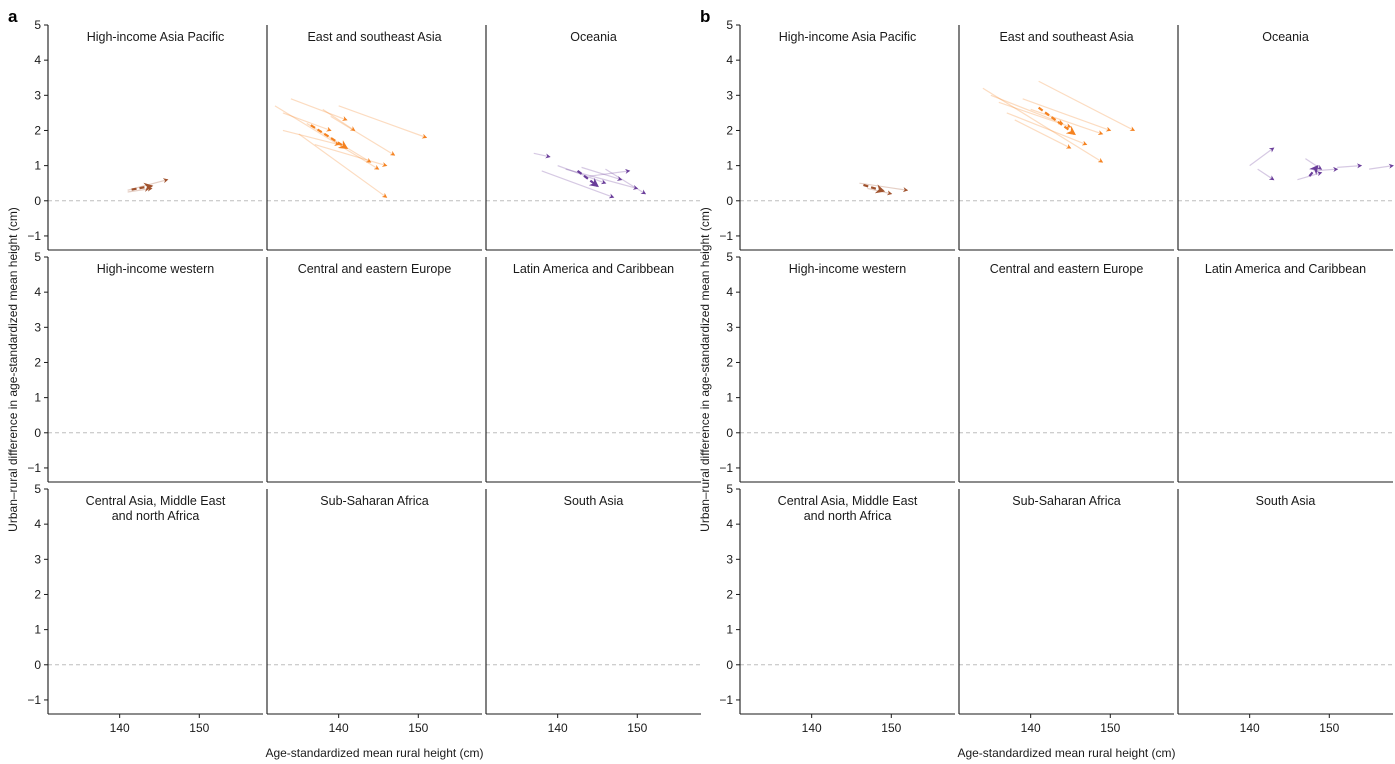 This screenshot has width=1395, height=764. What do you see at coordinates (705, 16) in the screenshot?
I see `figure-letter: b` at bounding box center [705, 16].